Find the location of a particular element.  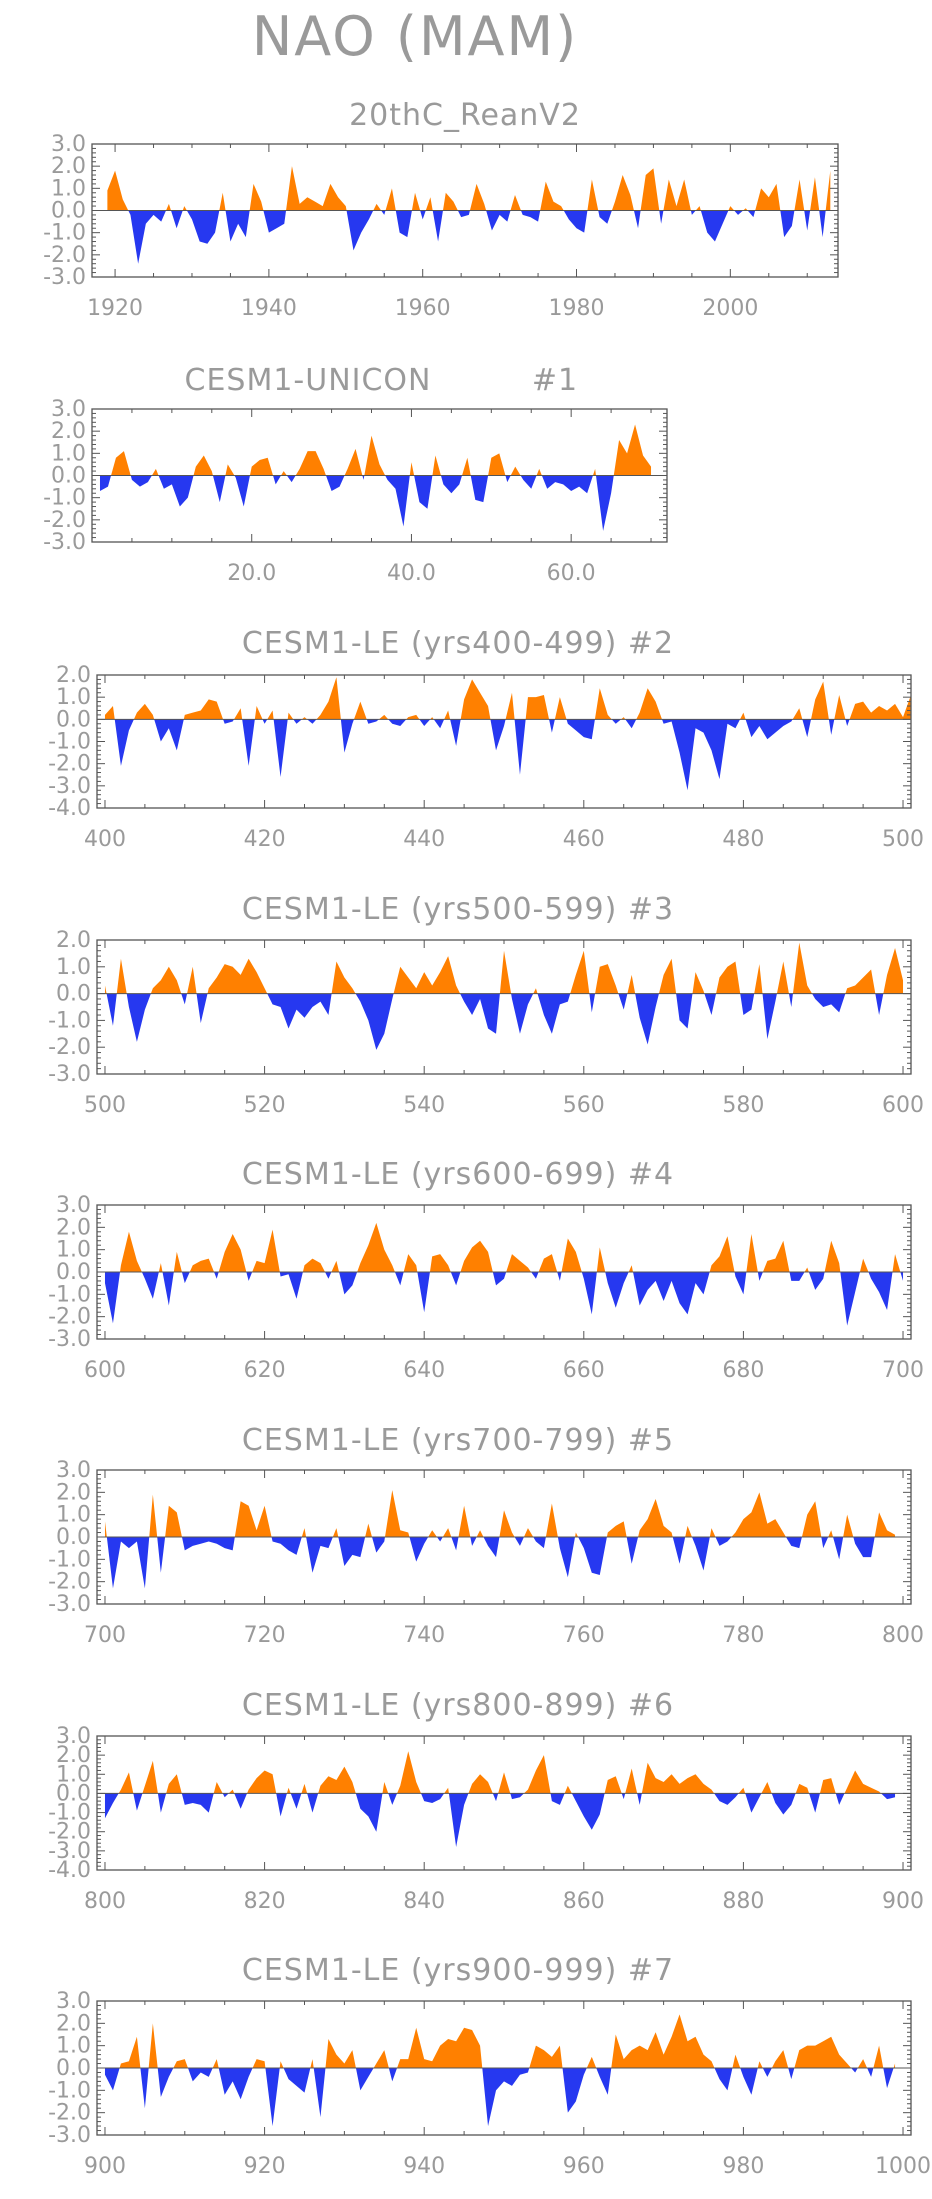

x-tick-label: 800 is located at coordinates (105, 1901).